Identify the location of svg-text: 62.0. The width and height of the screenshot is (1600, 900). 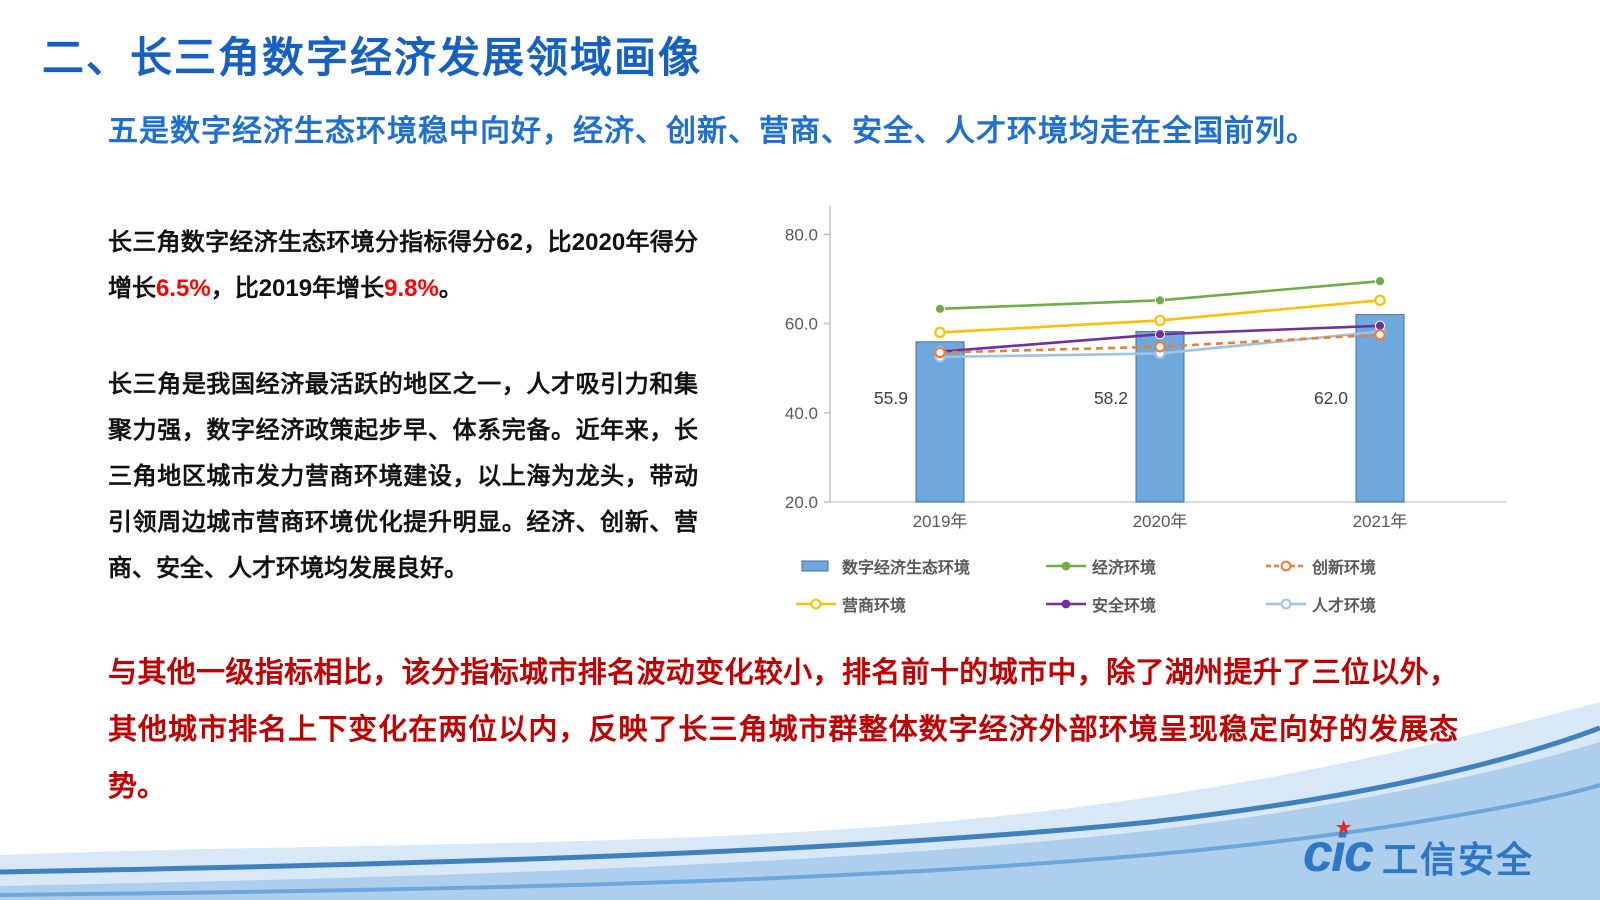
(1331, 398).